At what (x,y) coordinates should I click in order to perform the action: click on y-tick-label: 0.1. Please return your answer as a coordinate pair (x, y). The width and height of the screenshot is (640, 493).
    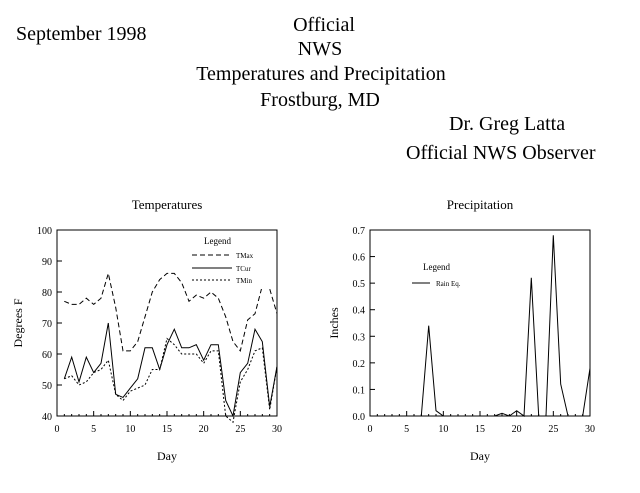
    Looking at the image, I should click on (359, 390).